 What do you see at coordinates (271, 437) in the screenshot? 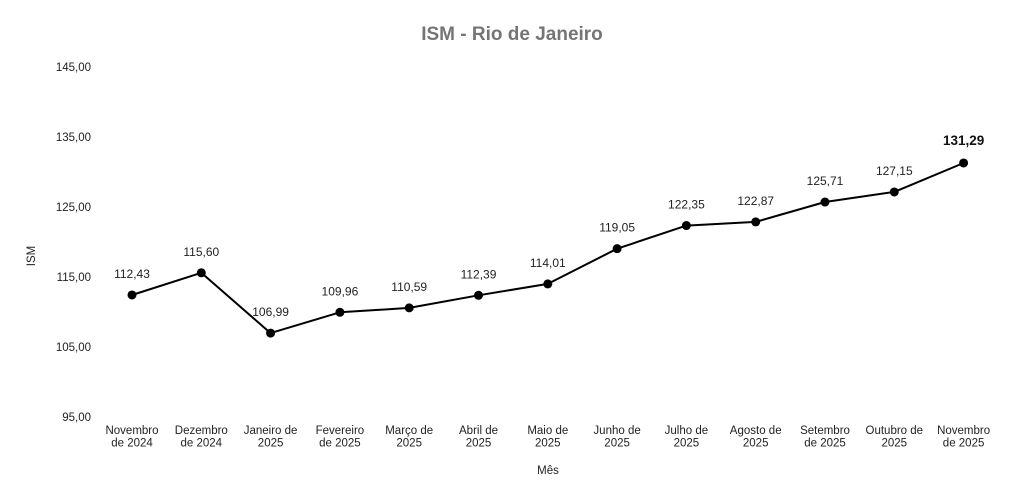
I see `x-tick-label: Janeiro de 2025` at bounding box center [271, 437].